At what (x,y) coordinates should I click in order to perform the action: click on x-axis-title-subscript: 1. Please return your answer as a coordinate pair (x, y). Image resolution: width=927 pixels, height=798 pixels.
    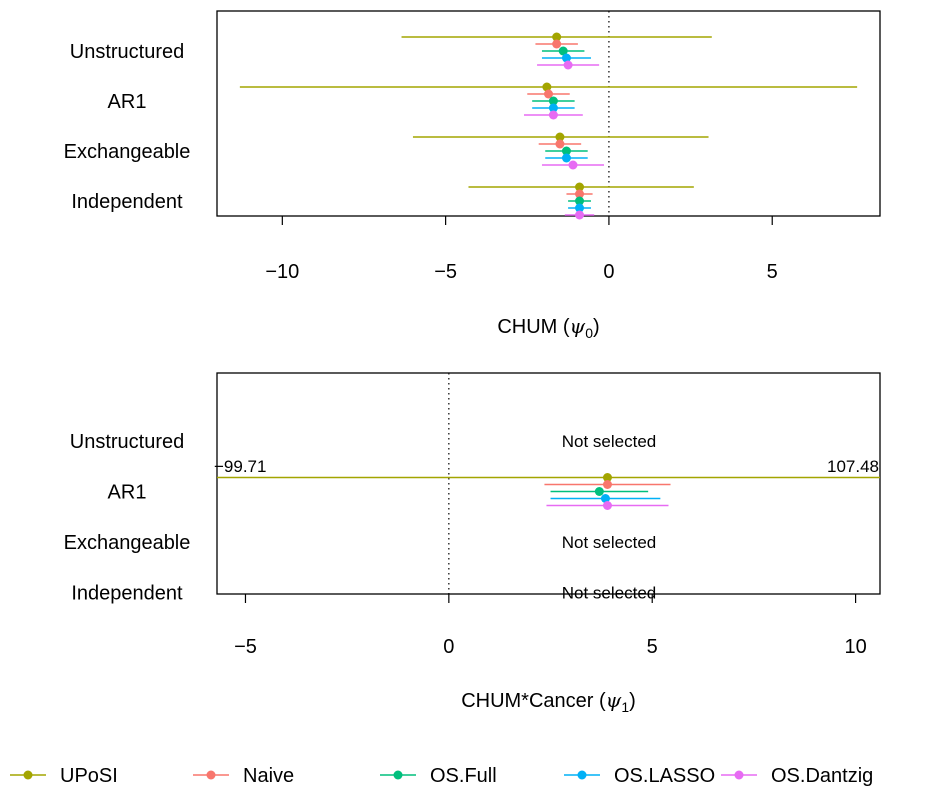
    Looking at the image, I should click on (625, 707).